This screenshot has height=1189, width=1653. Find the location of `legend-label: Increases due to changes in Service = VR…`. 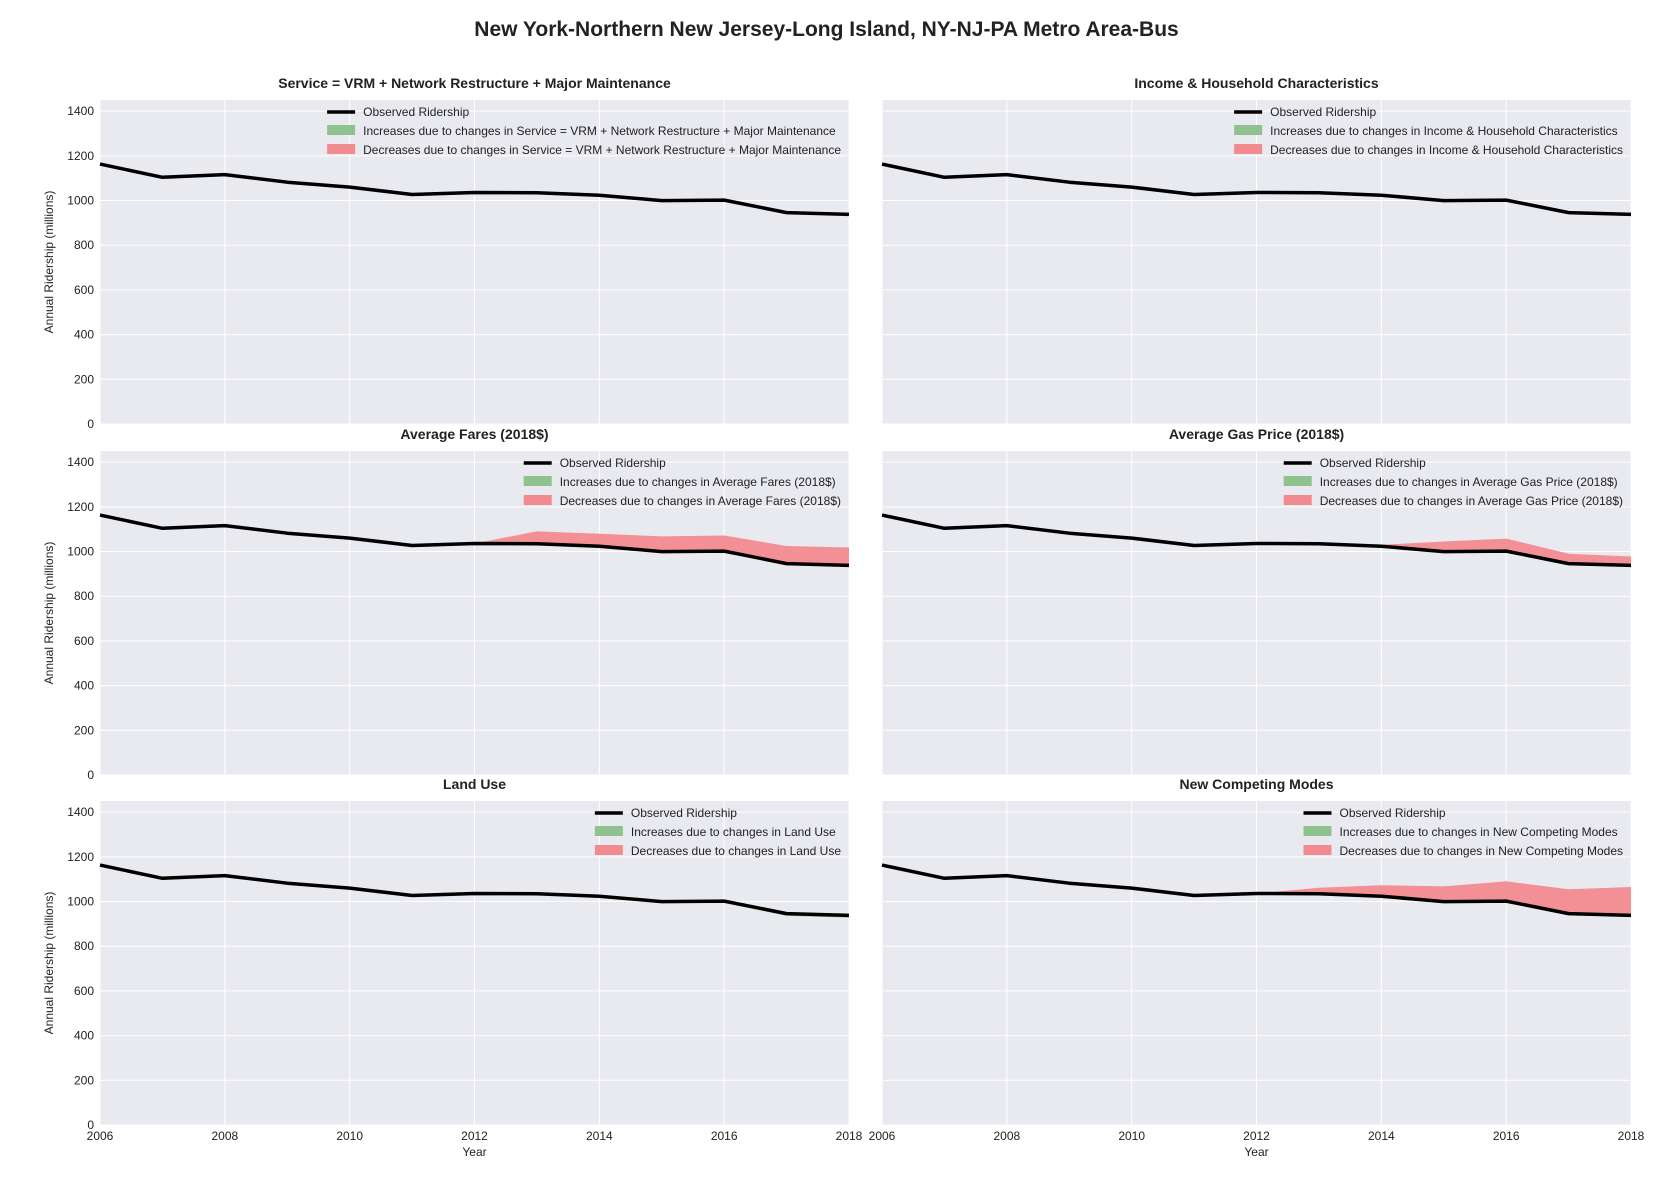

legend-label: Increases due to changes in Service = VR… is located at coordinates (599, 131).